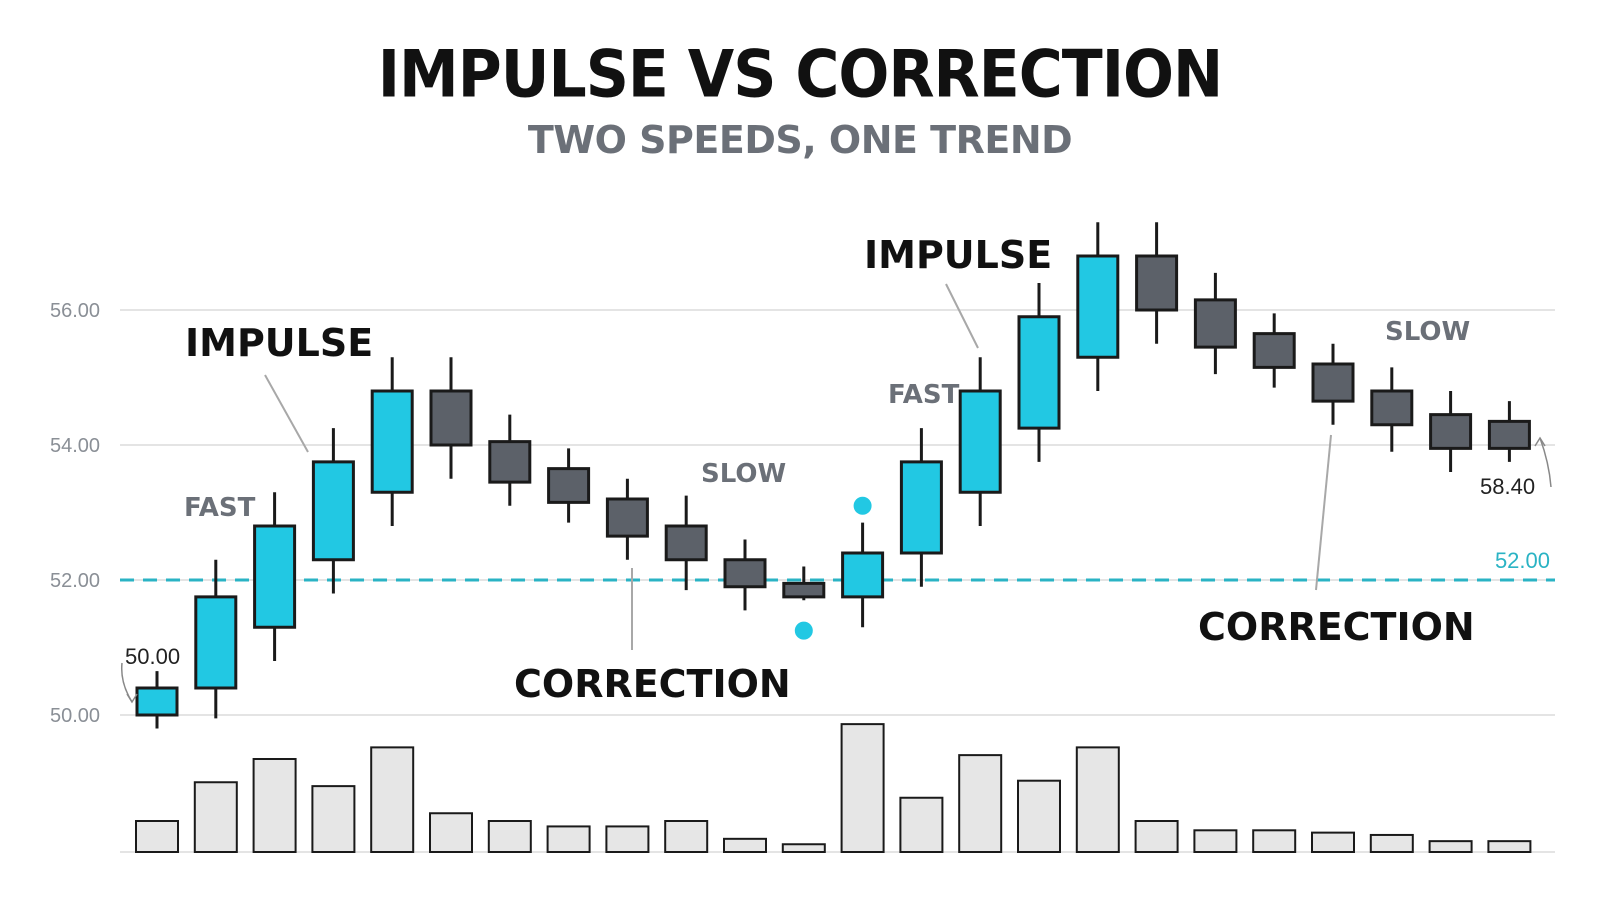 The height and width of the screenshot is (914, 1600). What do you see at coordinates (1522, 560) in the screenshot?
I see `reference-line-label: 52.00` at bounding box center [1522, 560].